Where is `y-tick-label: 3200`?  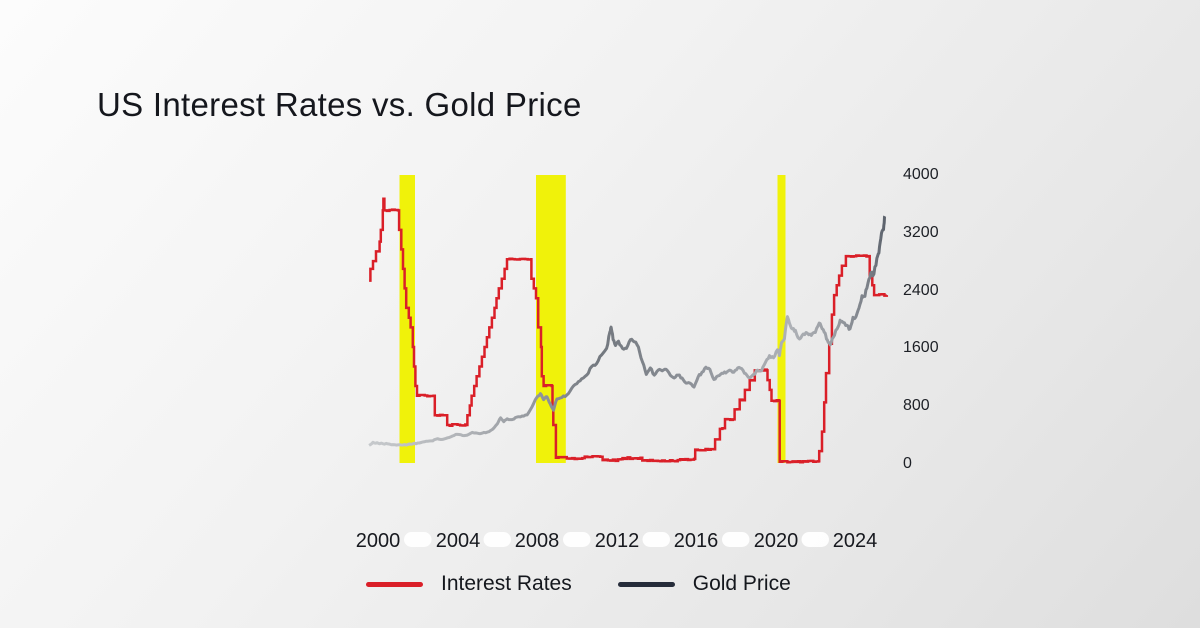
y-tick-label: 3200 is located at coordinates (921, 232).